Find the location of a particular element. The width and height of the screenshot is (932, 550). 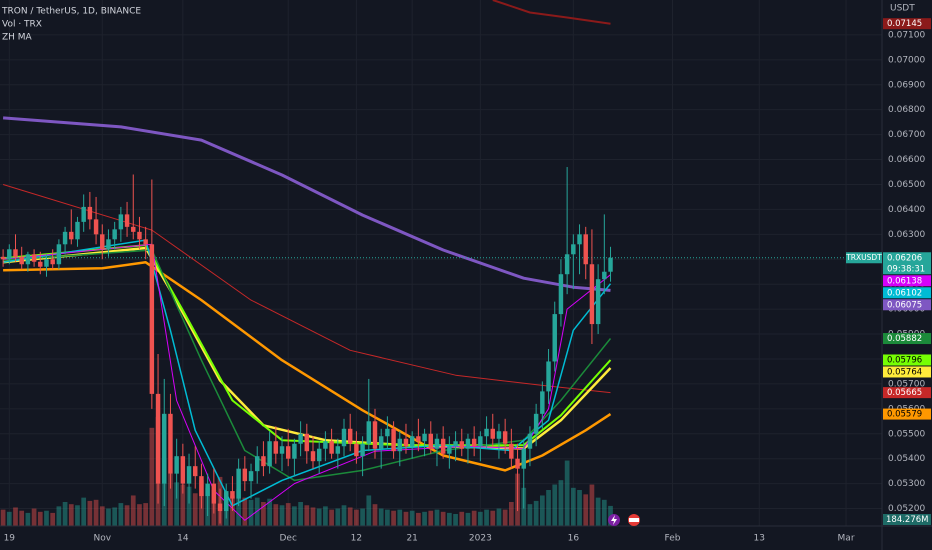

chart-title: TRON / TetherUS, 1D, BINANCE is located at coordinates (71, 12).